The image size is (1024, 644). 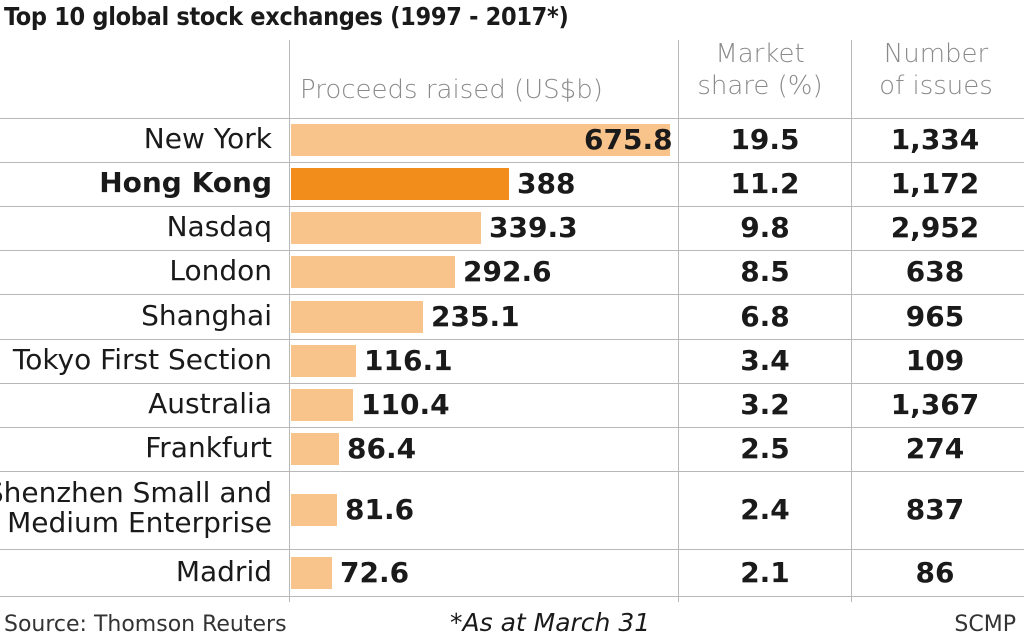 What do you see at coordinates (935, 271) in the screenshot?
I see `issues-value: 638` at bounding box center [935, 271].